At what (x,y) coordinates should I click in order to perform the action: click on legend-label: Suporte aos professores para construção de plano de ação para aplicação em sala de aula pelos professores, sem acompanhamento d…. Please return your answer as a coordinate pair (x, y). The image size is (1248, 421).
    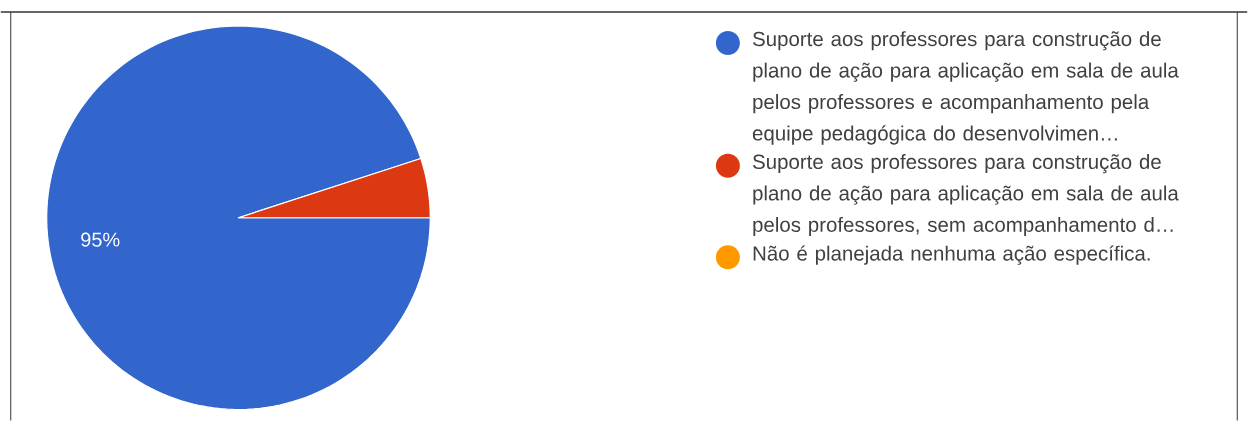
    Looking at the image, I should click on (965, 195).